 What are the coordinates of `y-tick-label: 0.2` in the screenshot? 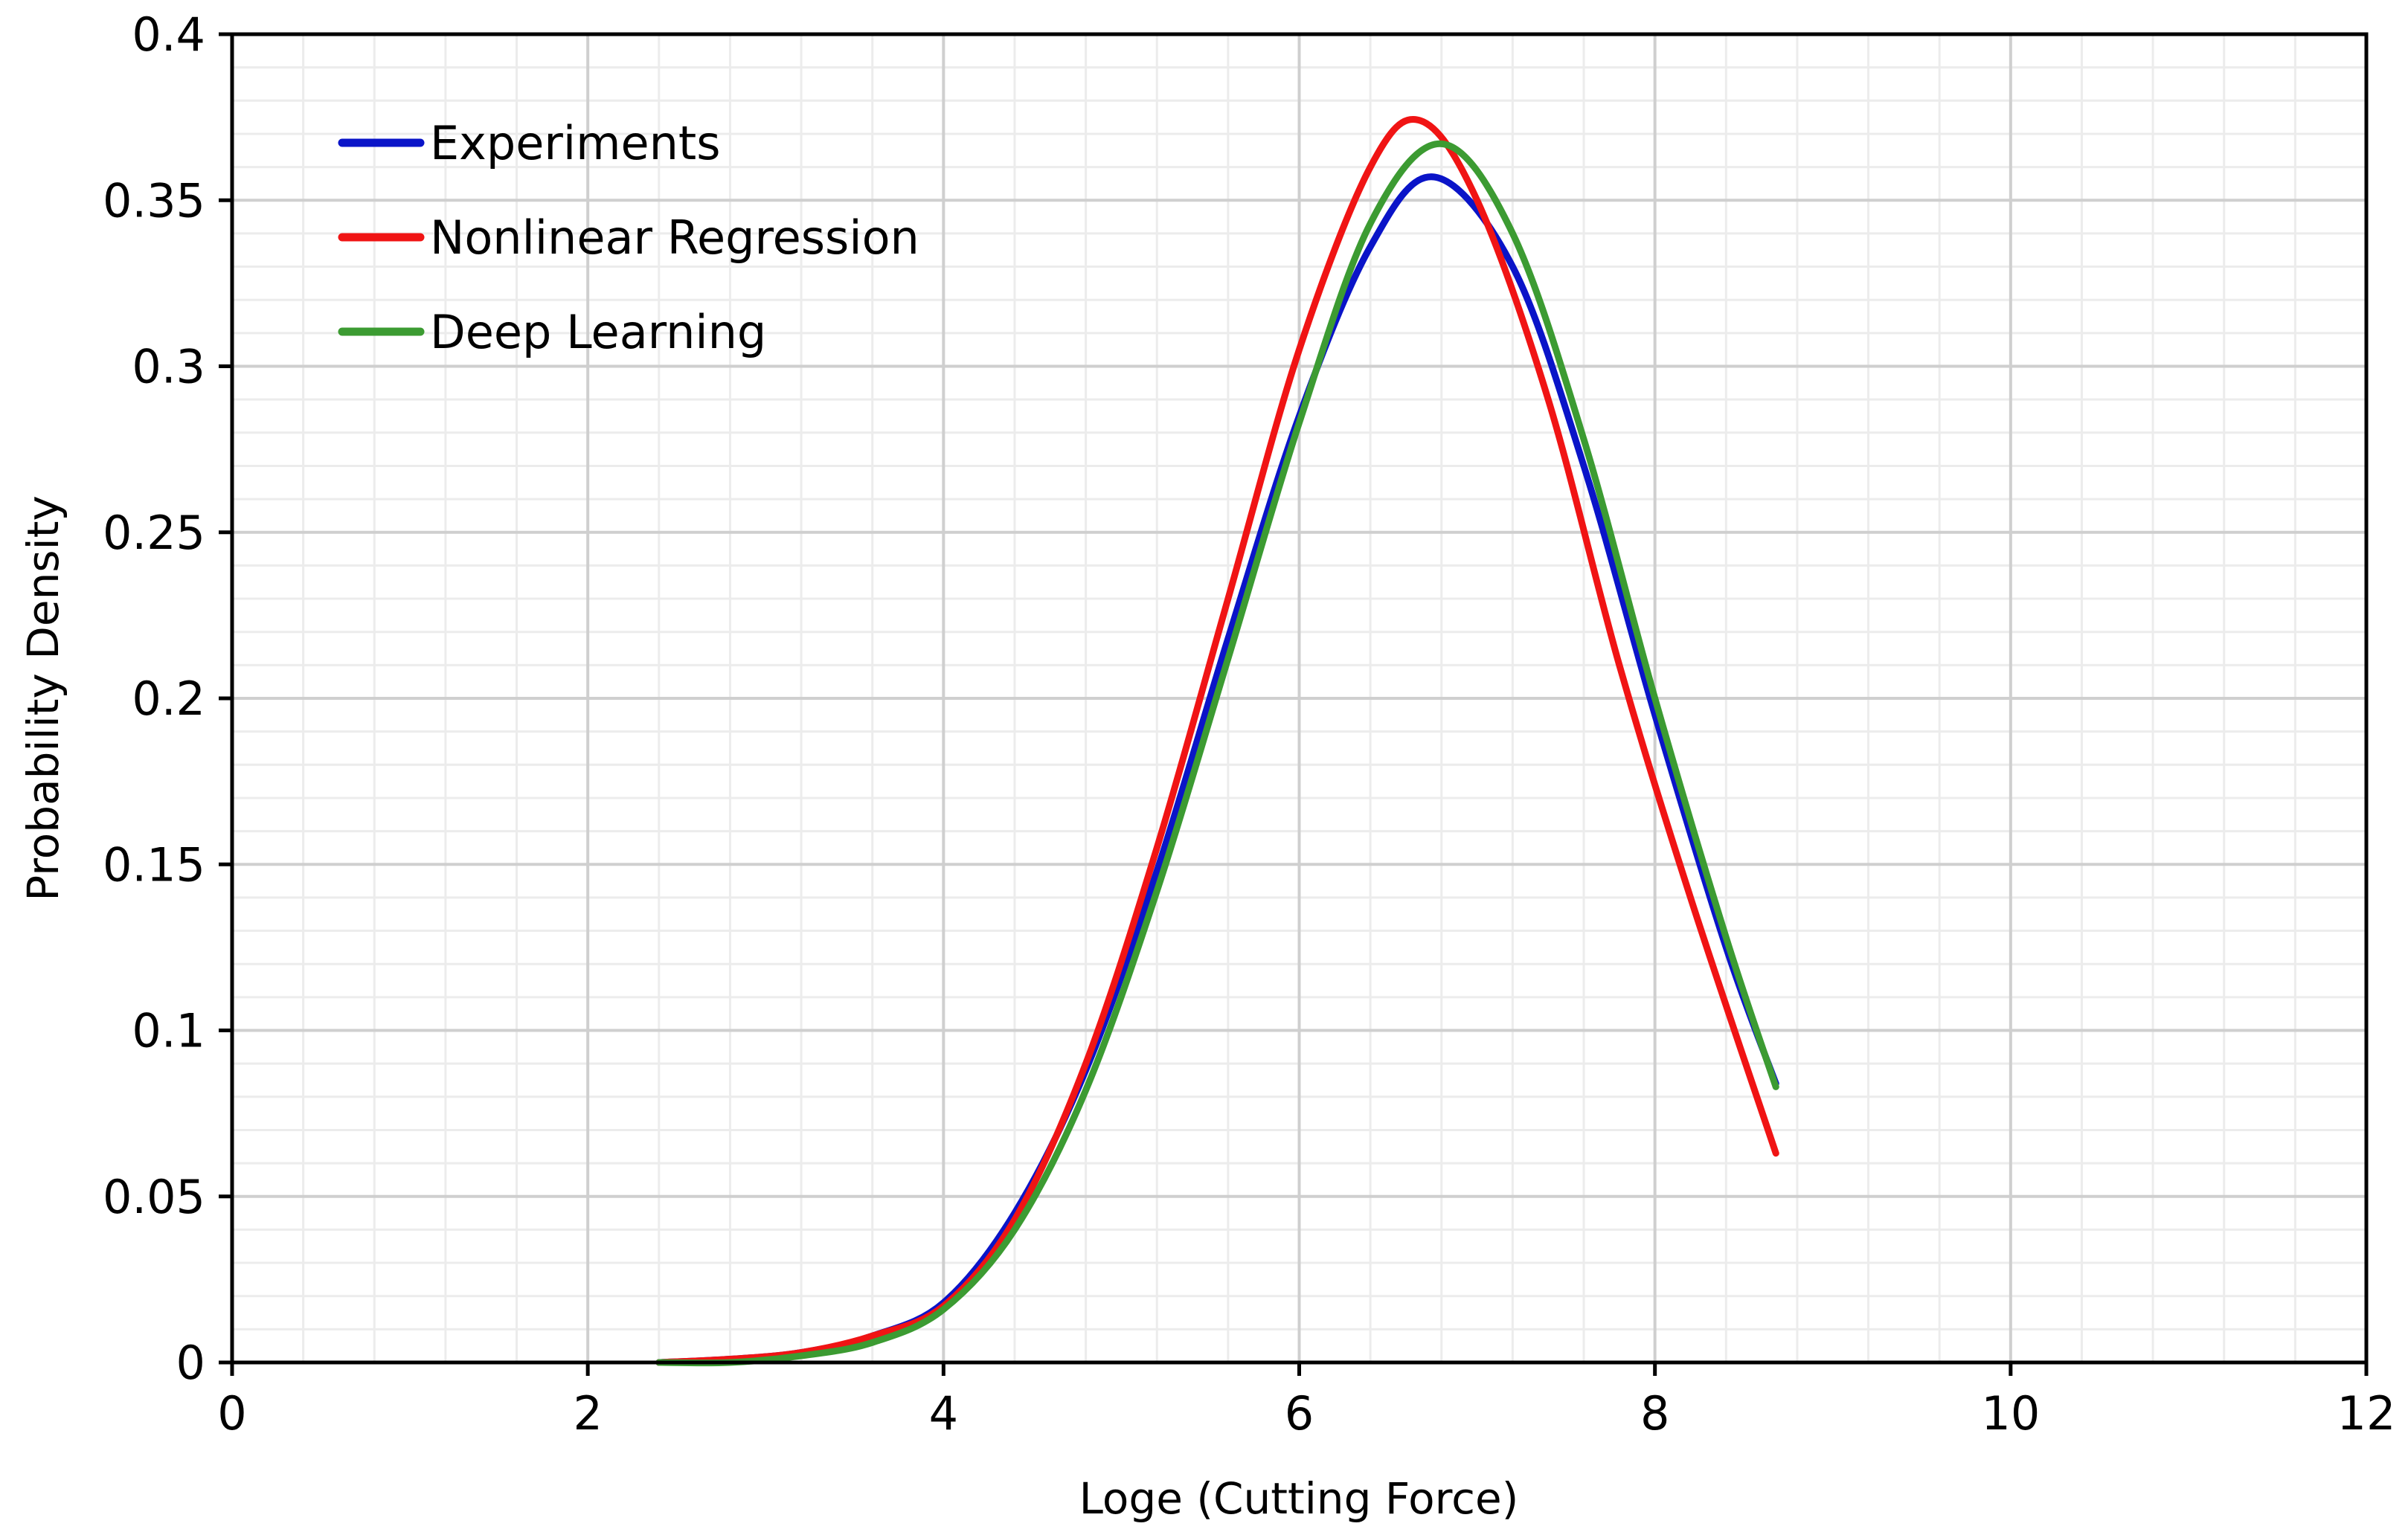 It's located at (168, 699).